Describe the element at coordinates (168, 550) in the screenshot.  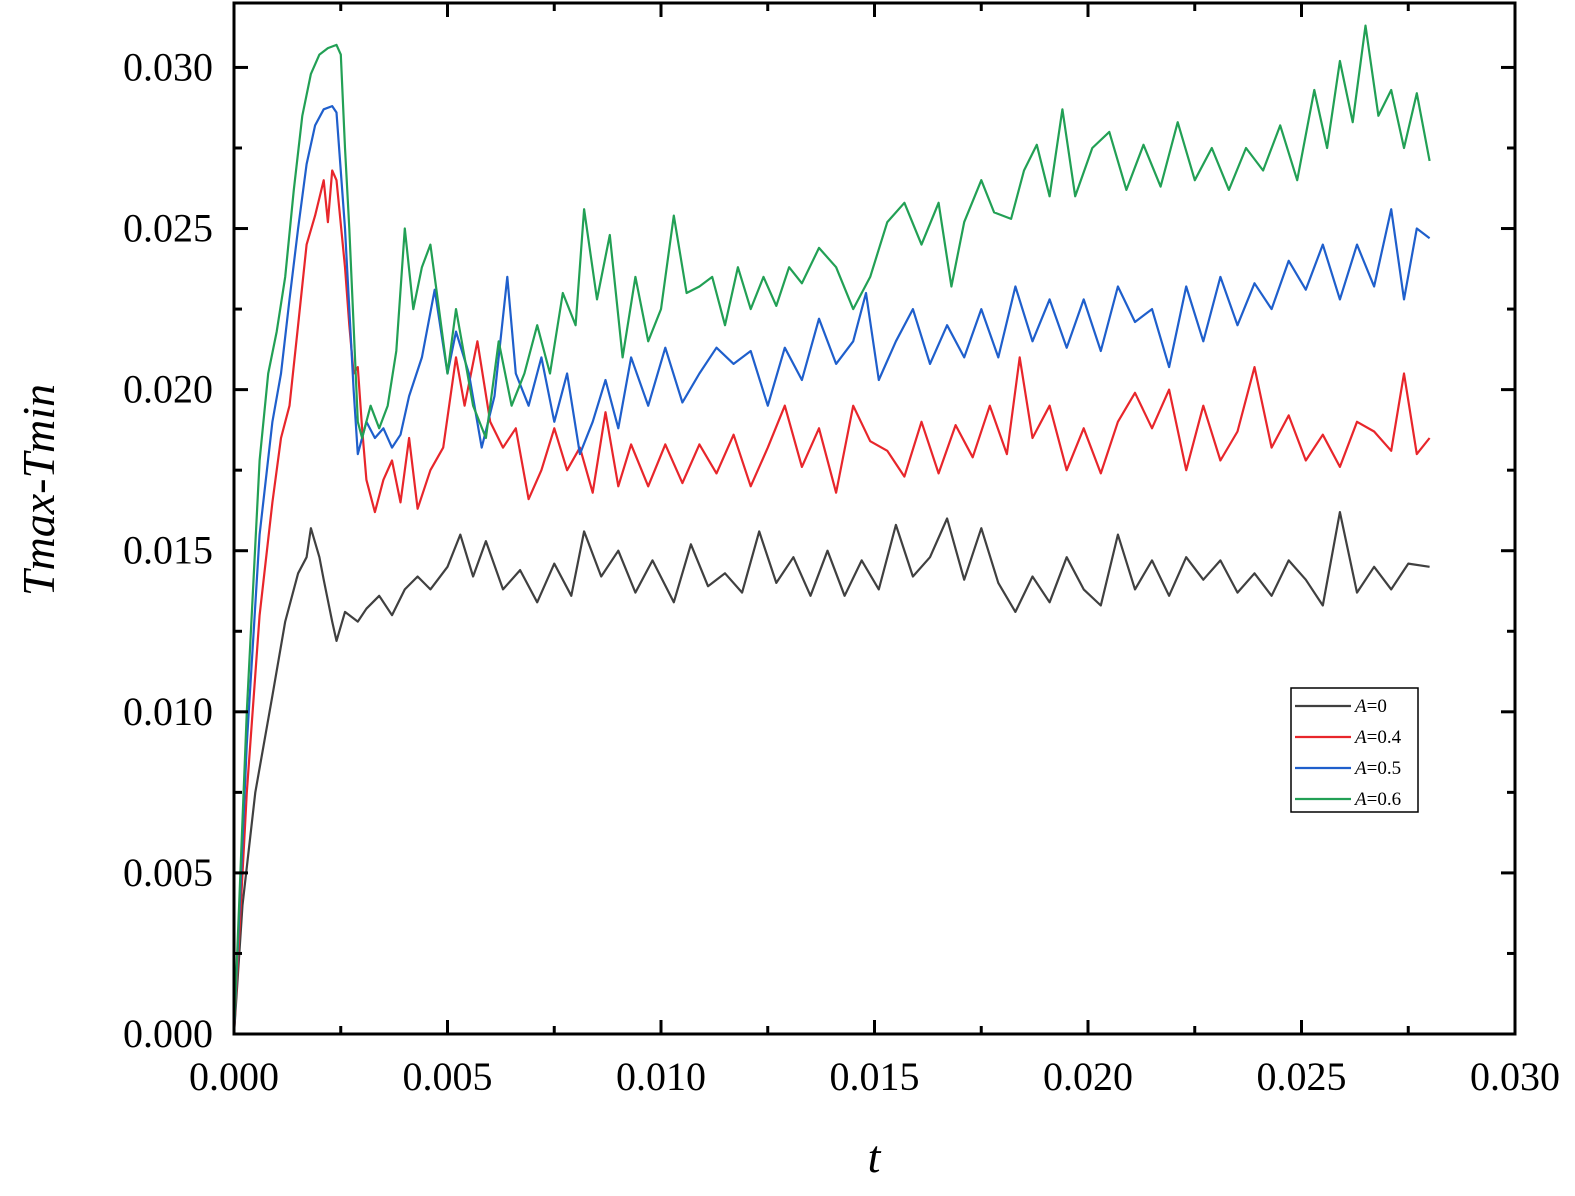
I see `y-tick-label: 0.015` at that location.